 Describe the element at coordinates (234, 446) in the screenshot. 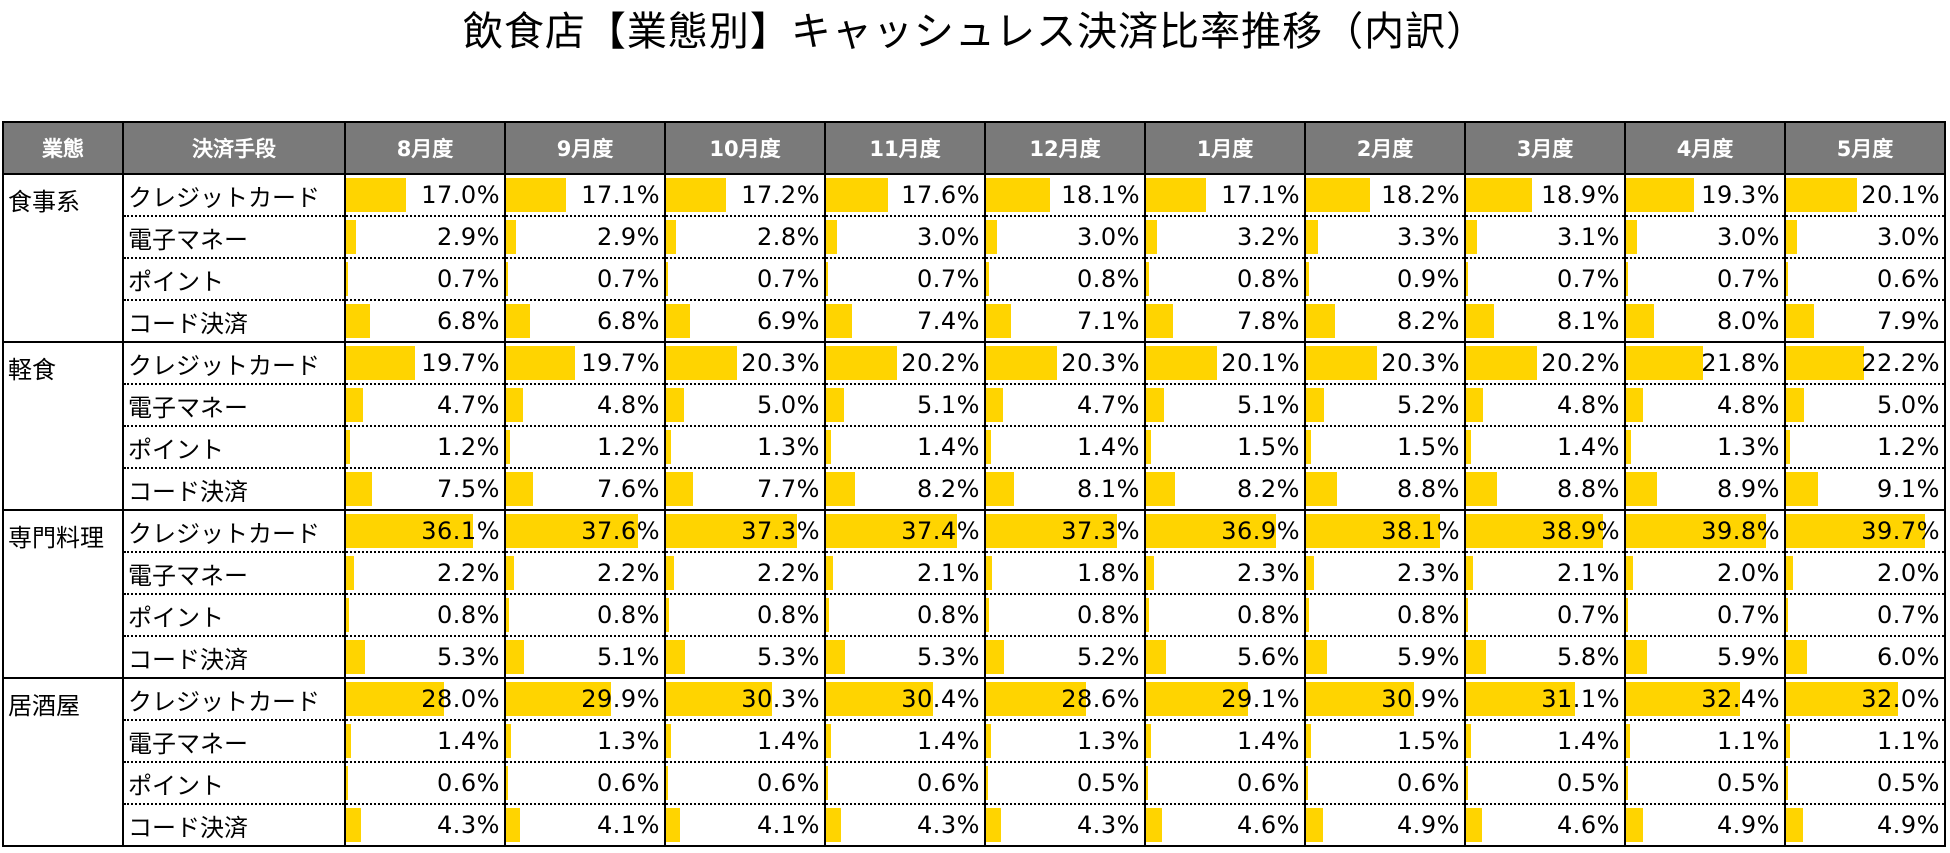

I see `payment-method-label: ポイント` at that location.